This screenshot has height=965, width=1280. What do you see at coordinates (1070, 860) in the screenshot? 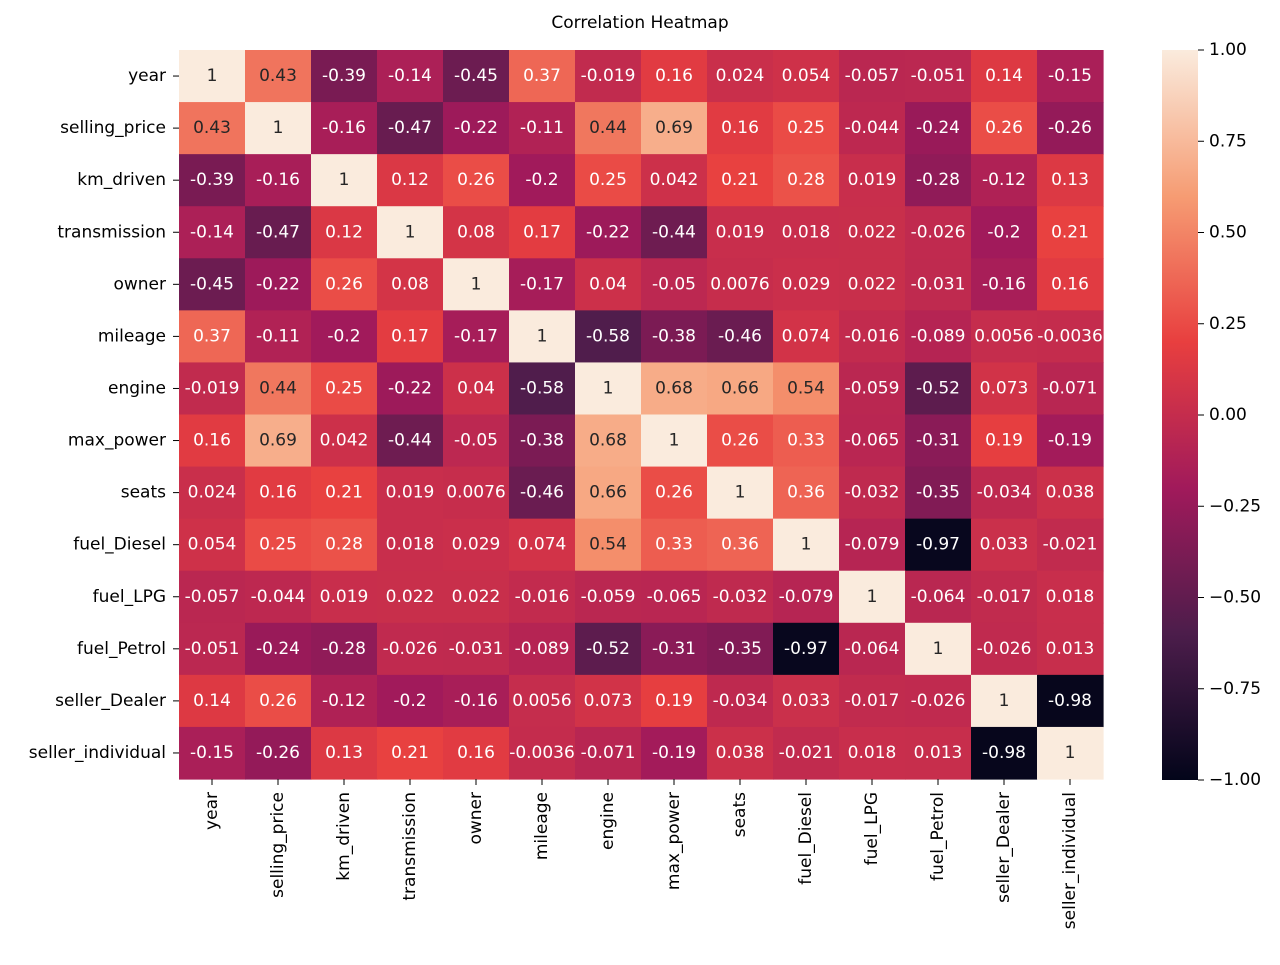
I see `column-tick-label: seller_individual` at bounding box center [1070, 860].